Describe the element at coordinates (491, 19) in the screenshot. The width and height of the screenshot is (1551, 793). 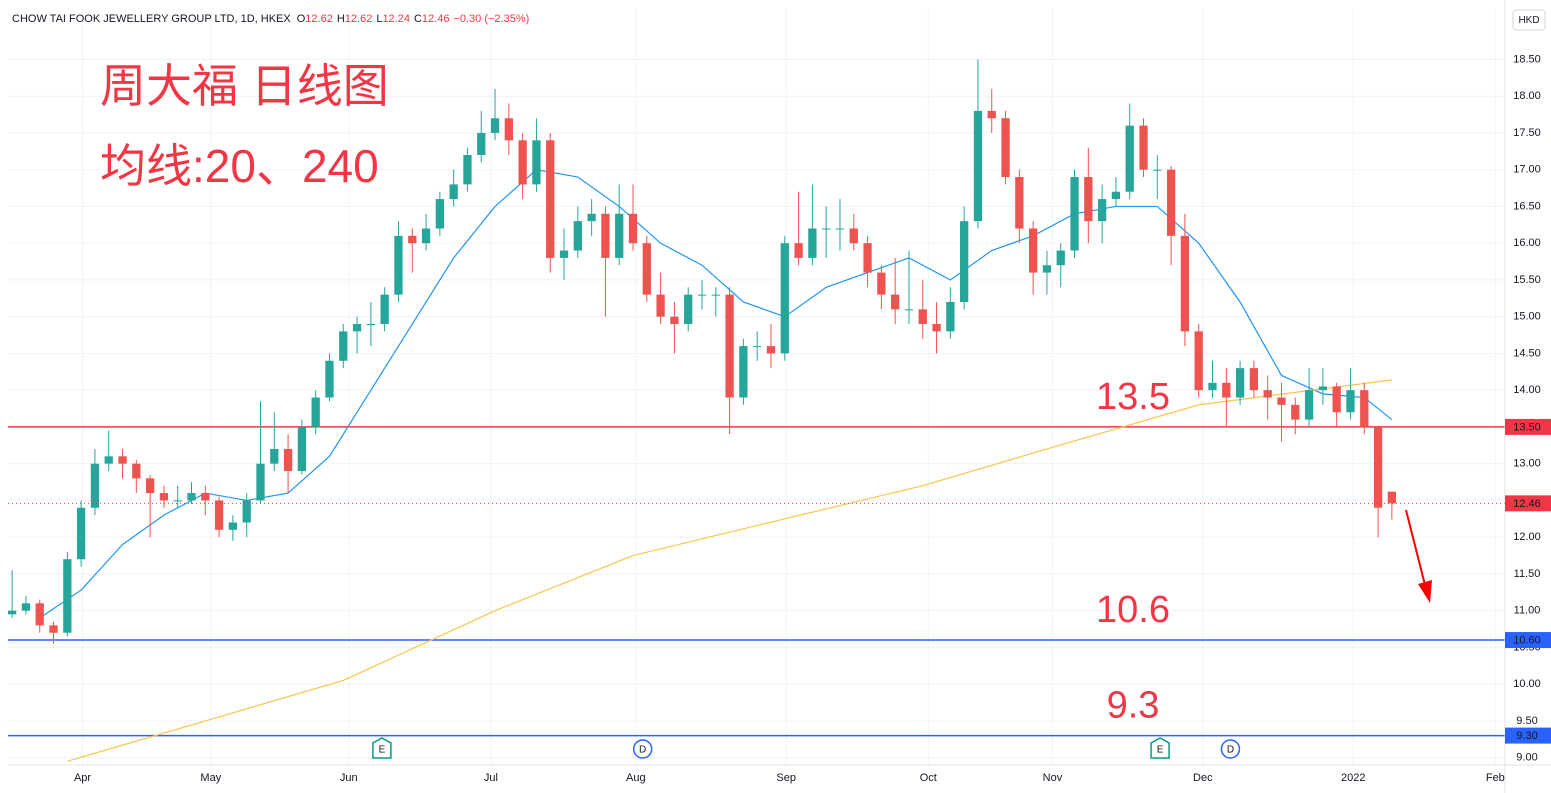
I see `change: −0.30 (−2.35%)` at that location.